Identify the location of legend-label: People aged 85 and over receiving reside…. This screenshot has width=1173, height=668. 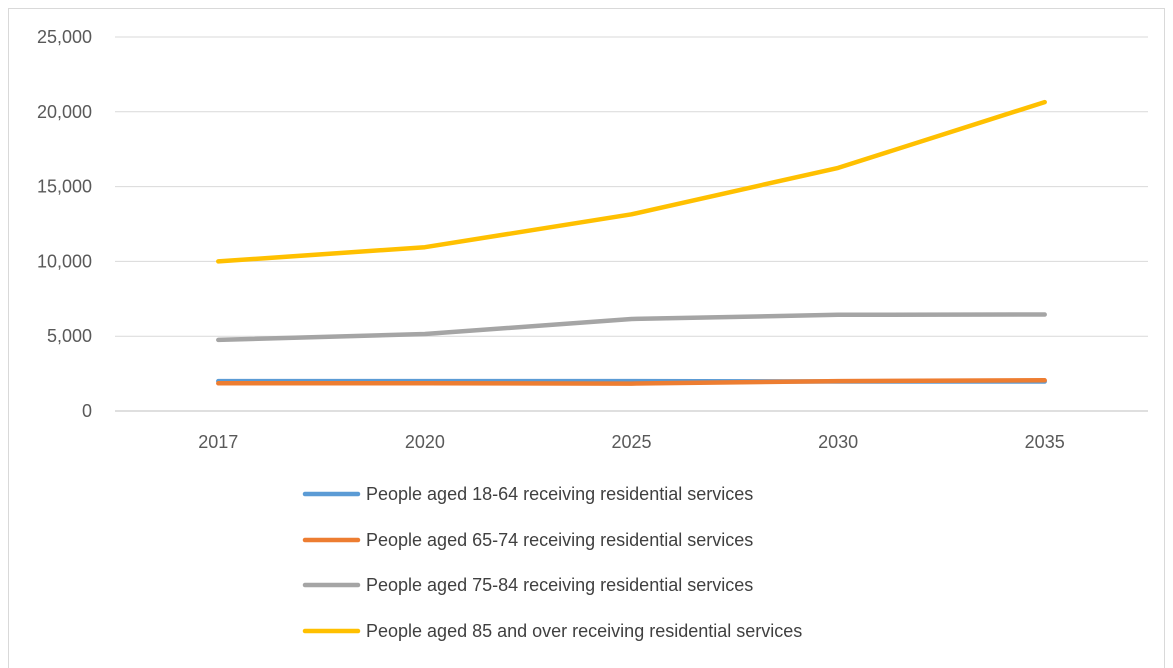
(584, 631).